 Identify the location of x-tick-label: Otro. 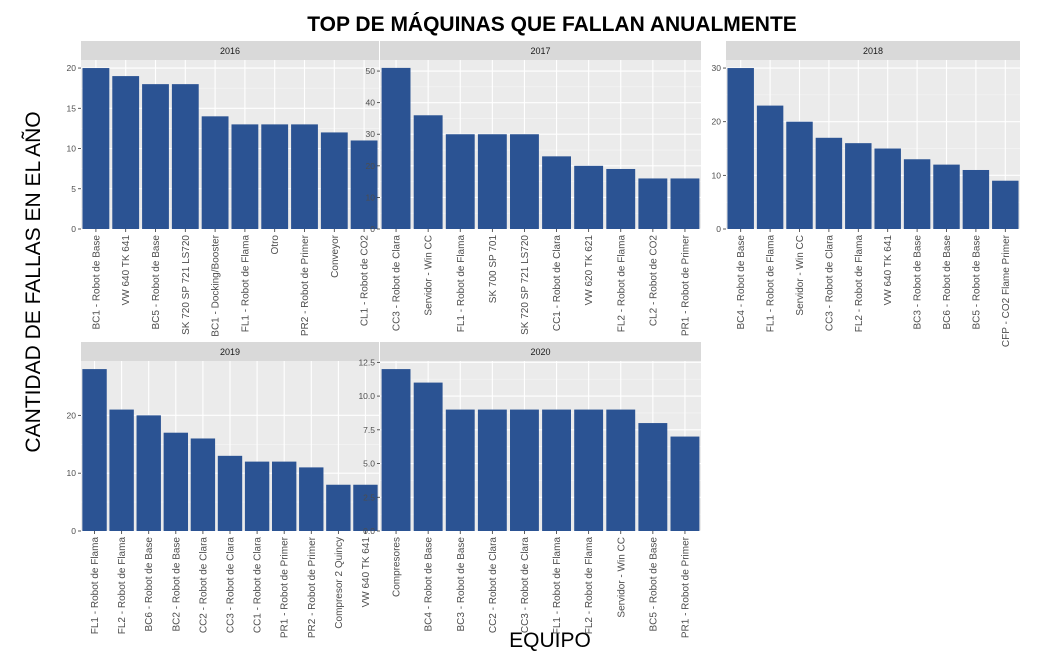
(275, 245).